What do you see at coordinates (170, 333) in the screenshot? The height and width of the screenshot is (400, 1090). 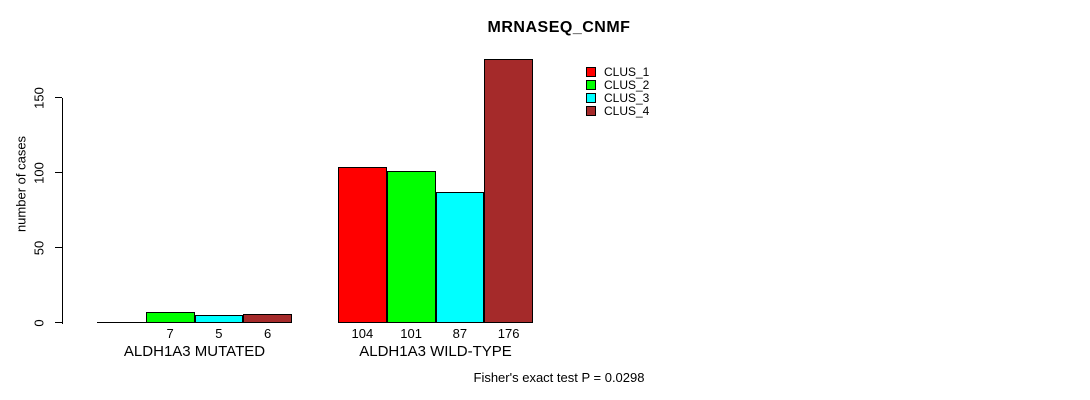 I see `bar-value-label: 7` at bounding box center [170, 333].